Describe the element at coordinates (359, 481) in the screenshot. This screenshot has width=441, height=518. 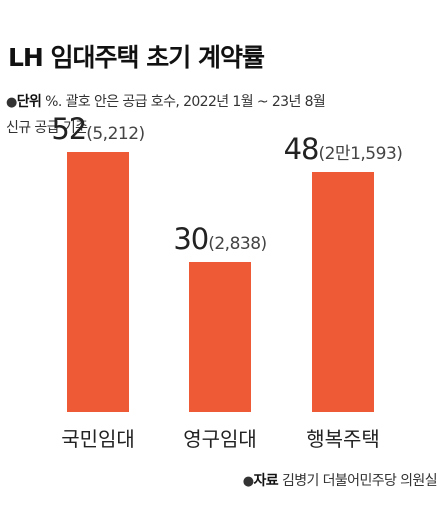
I see `source-text: 김병기 더불어민주당 의원실` at that location.